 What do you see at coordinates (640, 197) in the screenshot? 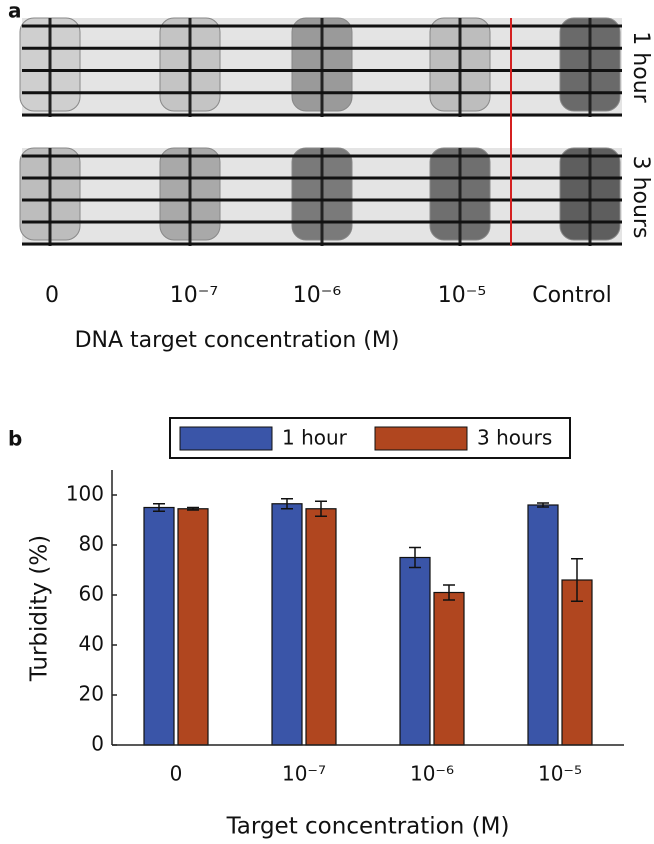
I see `row-label: 3 hours` at bounding box center [640, 197].